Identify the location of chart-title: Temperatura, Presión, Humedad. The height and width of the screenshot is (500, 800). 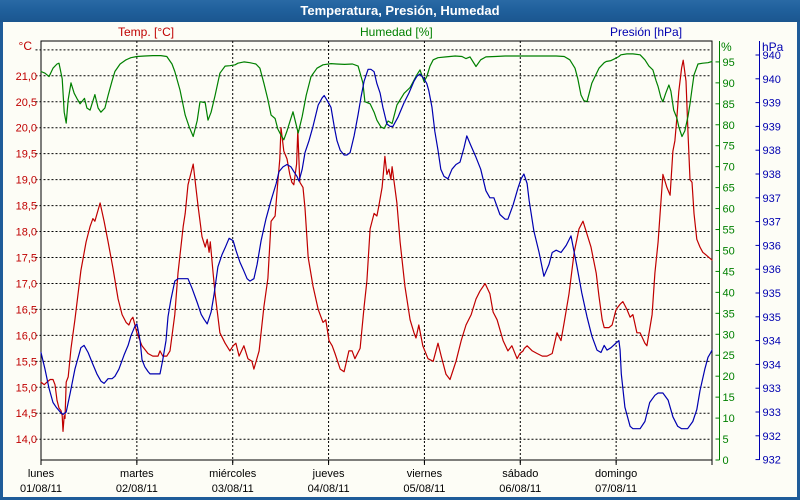
(400, 10).